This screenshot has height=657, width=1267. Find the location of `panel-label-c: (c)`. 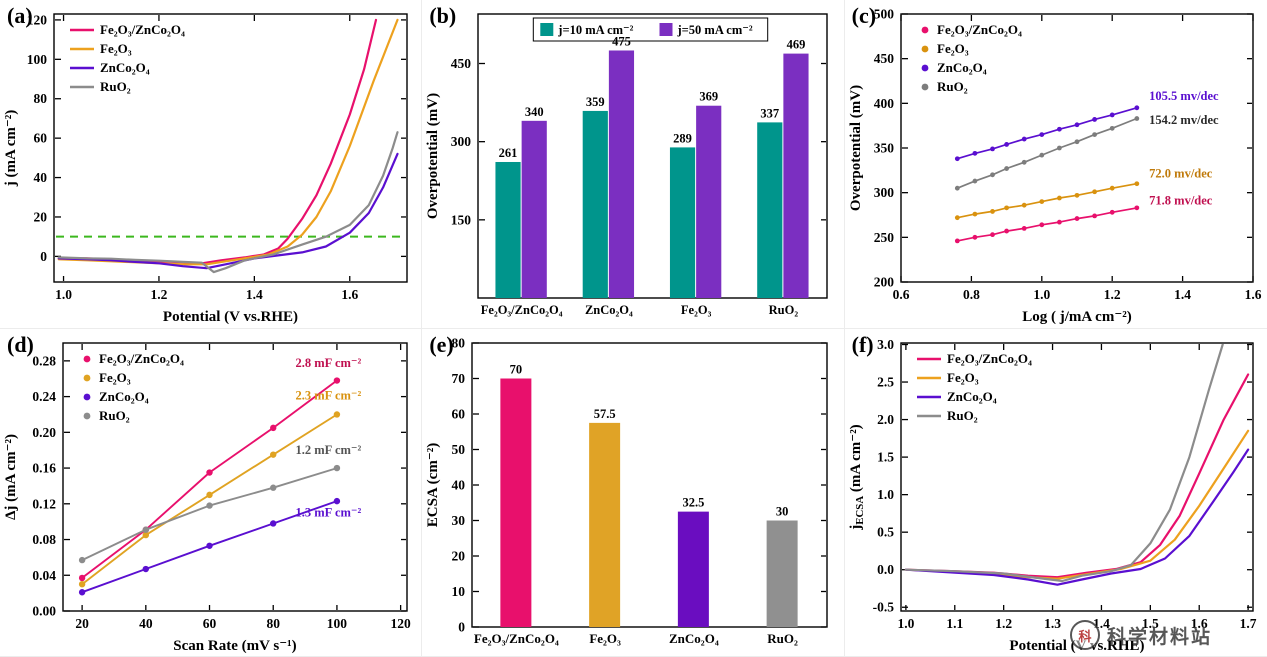

panel-label-c: (c) is located at coordinates (864, 15).